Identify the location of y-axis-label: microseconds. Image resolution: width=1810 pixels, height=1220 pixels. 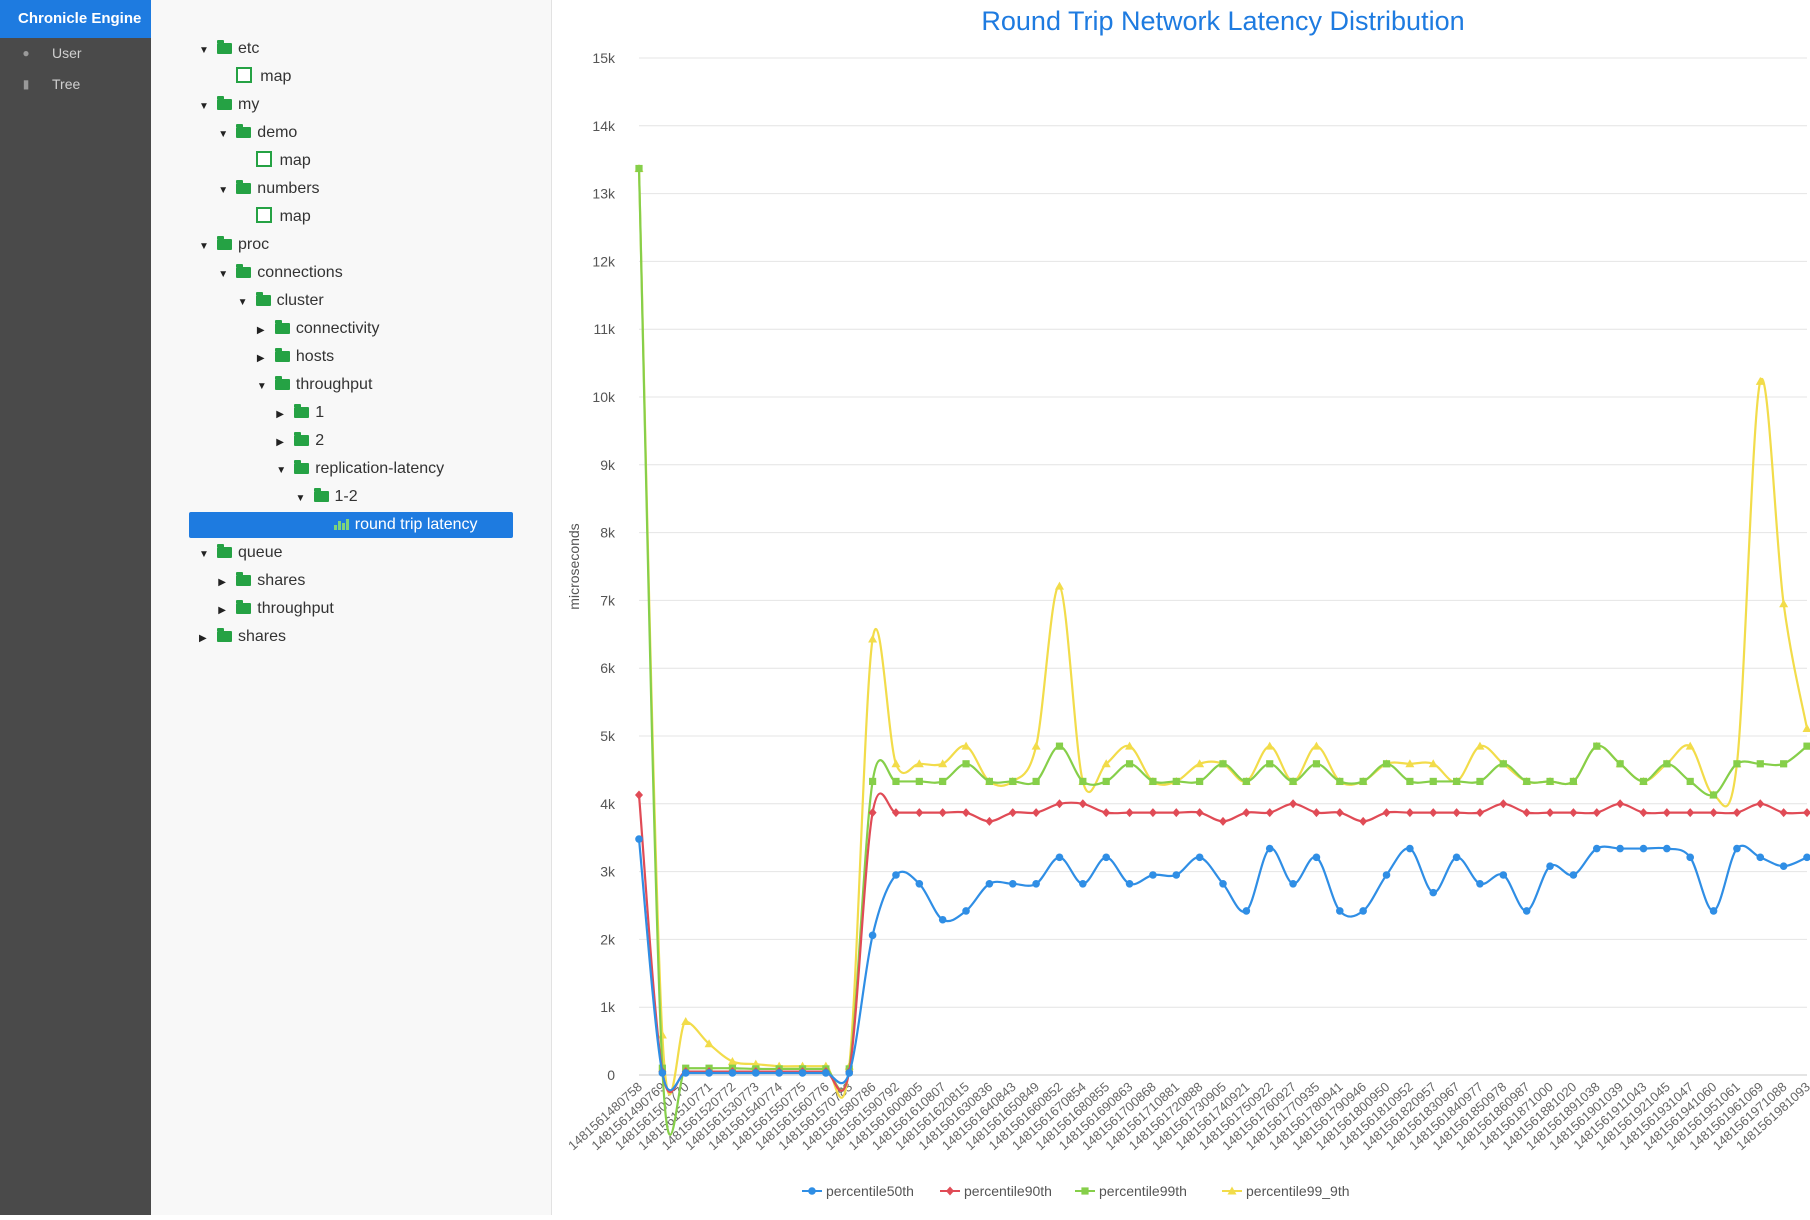
(574, 566).